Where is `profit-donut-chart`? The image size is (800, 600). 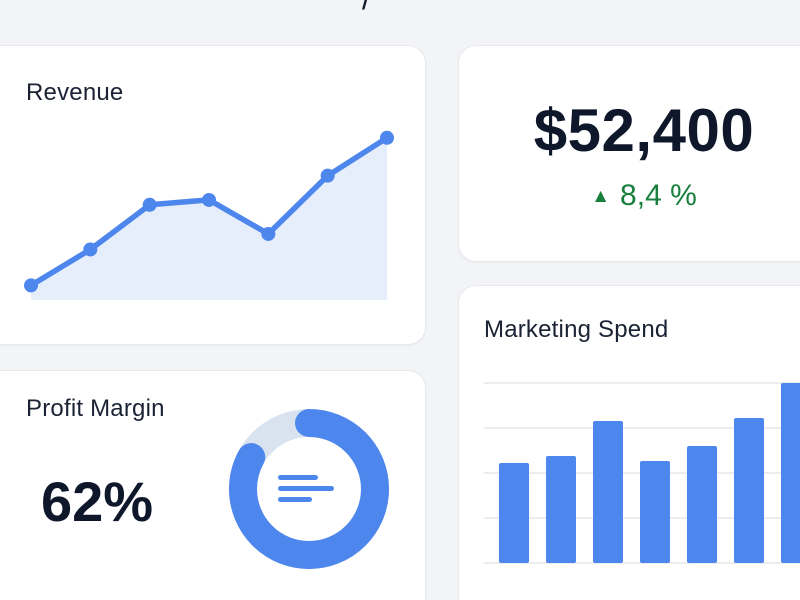
profit-donut-chart is located at coordinates (309, 489).